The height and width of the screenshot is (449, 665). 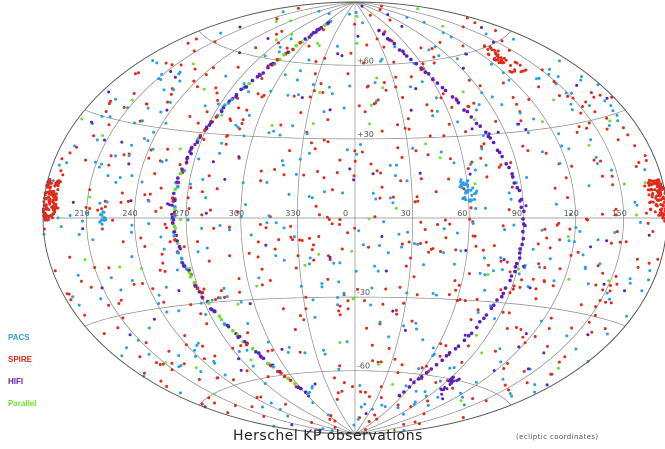 What do you see at coordinates (406, 213) in the screenshot?
I see `longitude-label: 30` at bounding box center [406, 213].